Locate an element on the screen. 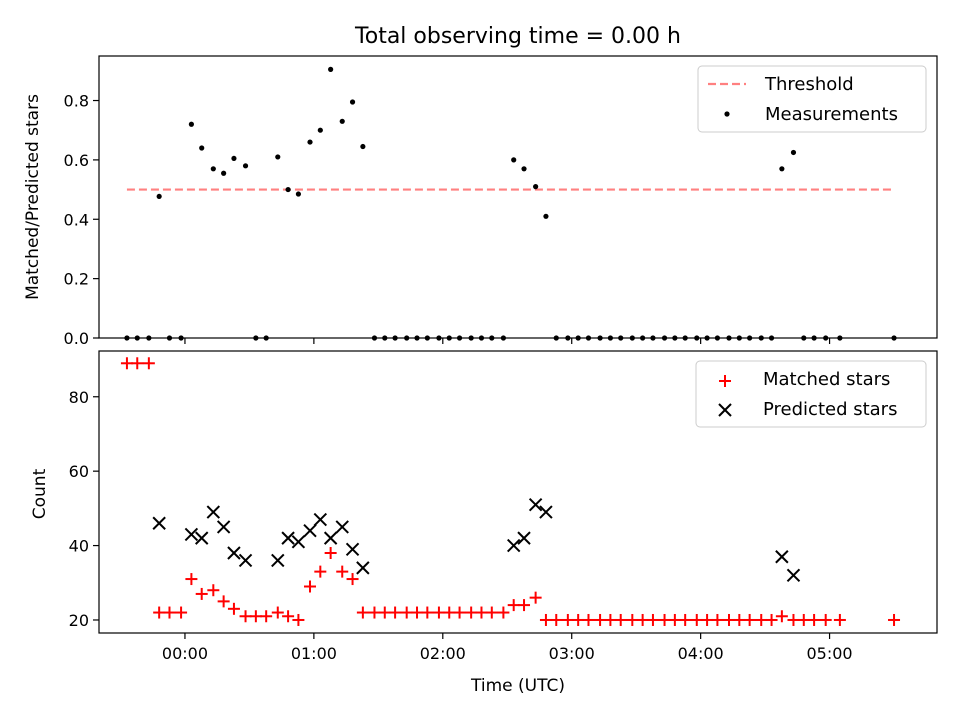  count-x-tick-label: 02:00 is located at coordinates (443, 653).